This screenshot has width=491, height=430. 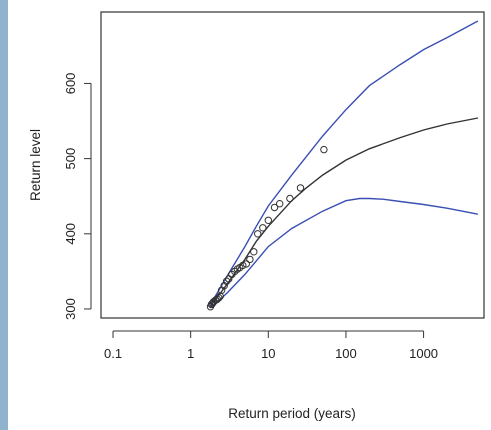 What do you see at coordinates (70, 309) in the screenshot?
I see `y-tick-label-0: 300` at bounding box center [70, 309].